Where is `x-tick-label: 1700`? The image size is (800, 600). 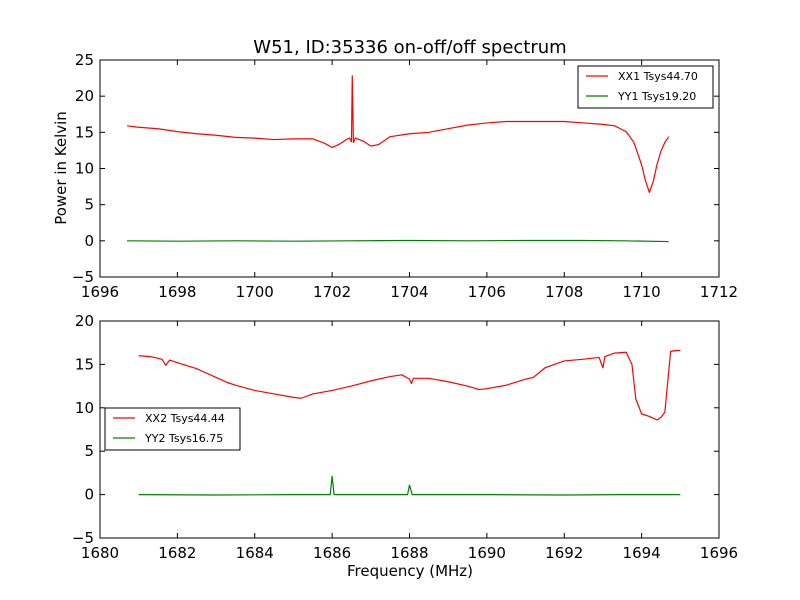 x-tick-label: 1700 is located at coordinates (255, 292).